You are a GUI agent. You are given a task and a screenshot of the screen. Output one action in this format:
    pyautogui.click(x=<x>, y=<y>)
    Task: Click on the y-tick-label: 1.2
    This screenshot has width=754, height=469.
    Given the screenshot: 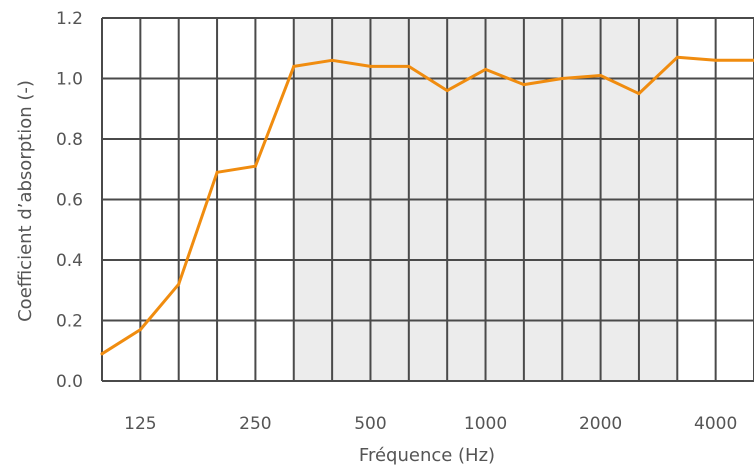 What is the action you would take?
    pyautogui.click(x=69, y=19)
    